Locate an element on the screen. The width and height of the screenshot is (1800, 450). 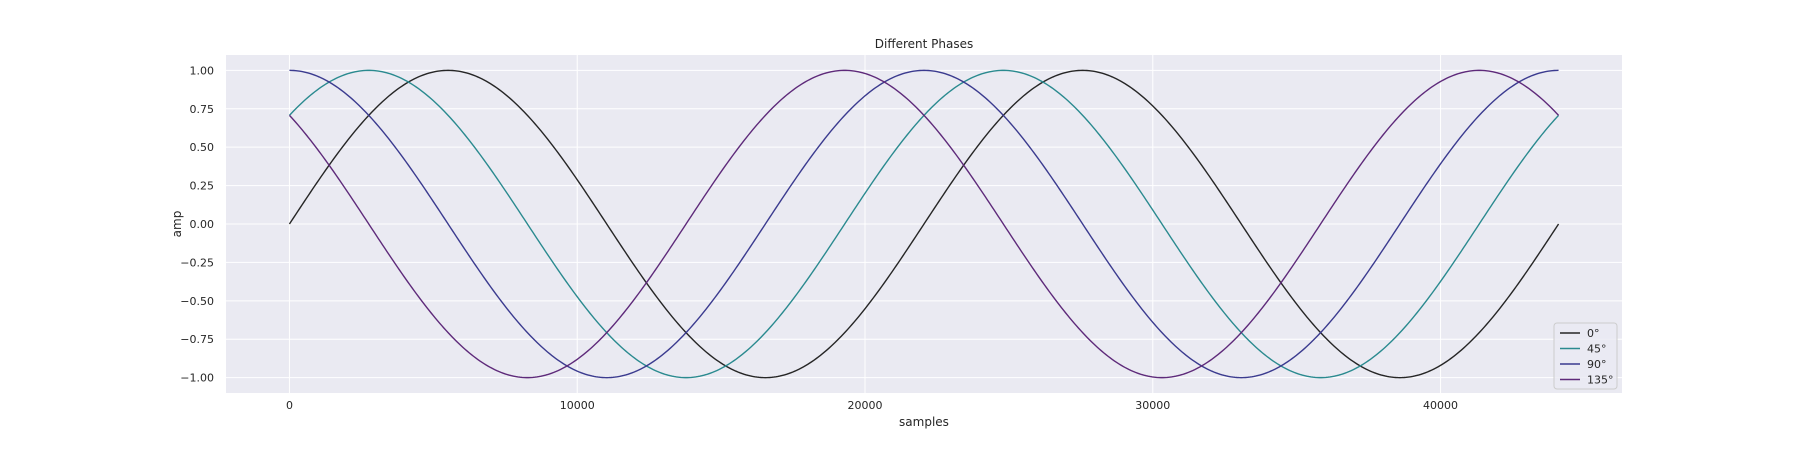
x-tick-labels: 0 10000 20000 30000 40000 is located at coordinates (872, 405).